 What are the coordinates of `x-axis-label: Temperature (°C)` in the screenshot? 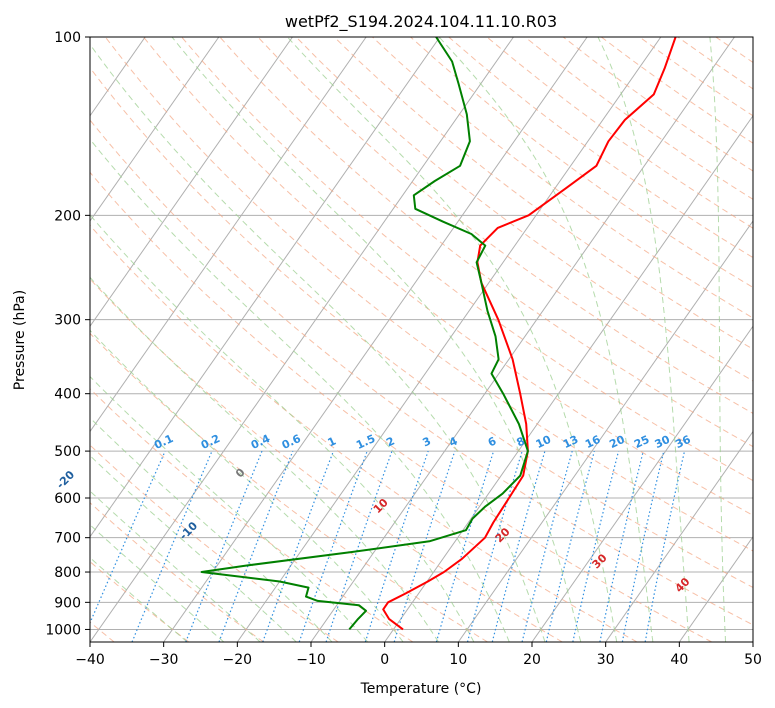 It's located at (421, 689).